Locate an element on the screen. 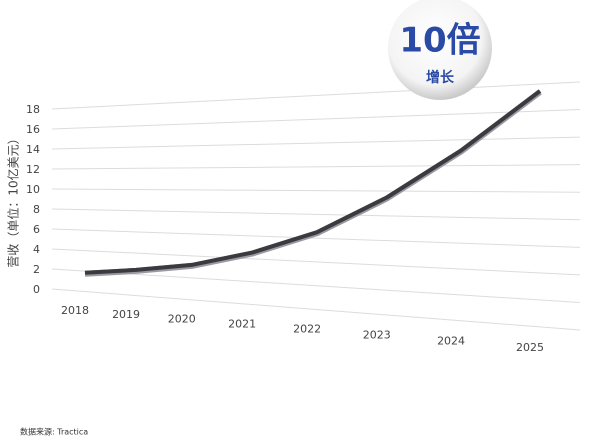 The height and width of the screenshot is (441, 600). y-tick-label: 0 is located at coordinates (36, 289).